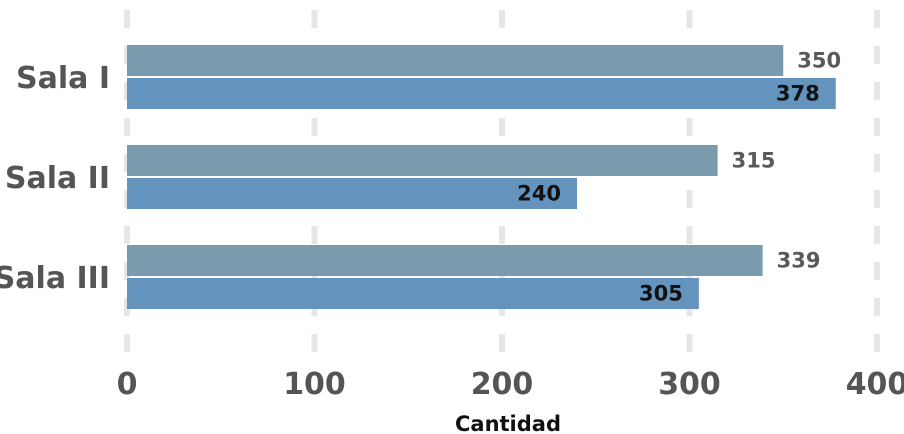  What do you see at coordinates (63, 78) in the screenshot?
I see `category-label: Sala I` at bounding box center [63, 78].